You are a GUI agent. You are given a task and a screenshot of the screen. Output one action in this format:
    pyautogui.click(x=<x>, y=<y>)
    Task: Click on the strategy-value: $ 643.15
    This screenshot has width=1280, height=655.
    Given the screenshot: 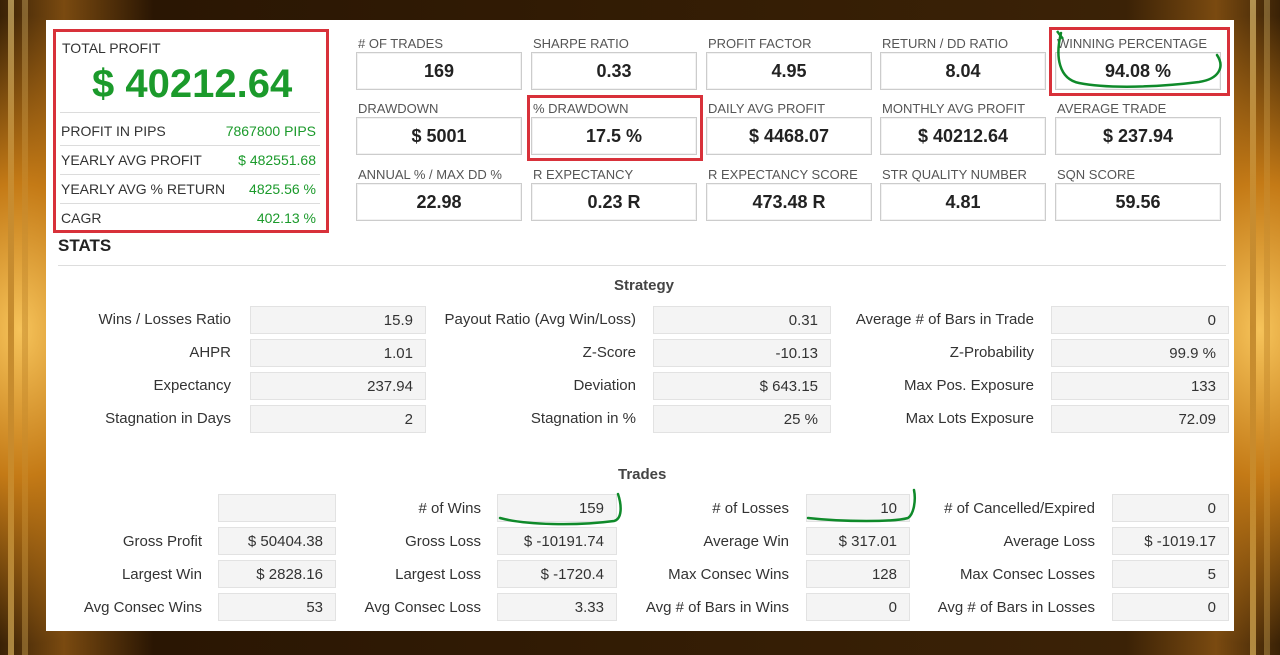 What is the action you would take?
    pyautogui.click(x=742, y=386)
    